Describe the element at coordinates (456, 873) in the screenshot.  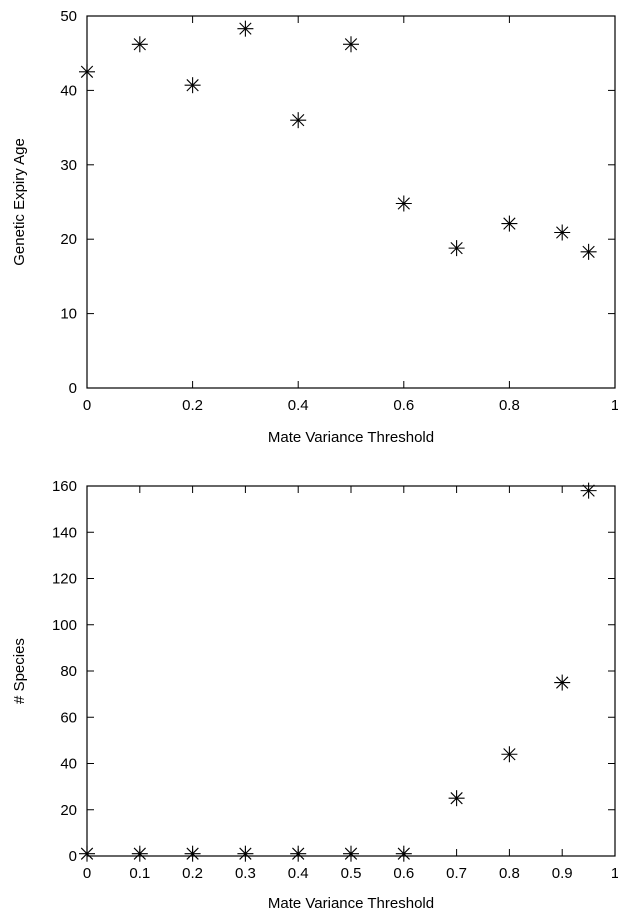
I see `x-tick-label: 0.7` at that location.